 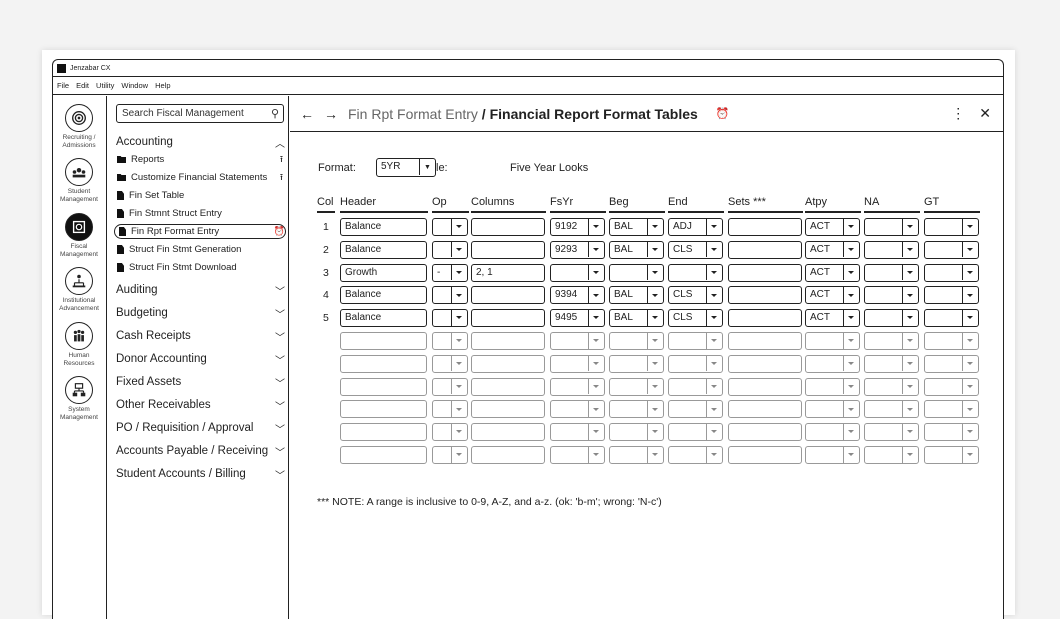 What do you see at coordinates (832, 386) in the screenshot?
I see `select-atpy` at bounding box center [832, 386].